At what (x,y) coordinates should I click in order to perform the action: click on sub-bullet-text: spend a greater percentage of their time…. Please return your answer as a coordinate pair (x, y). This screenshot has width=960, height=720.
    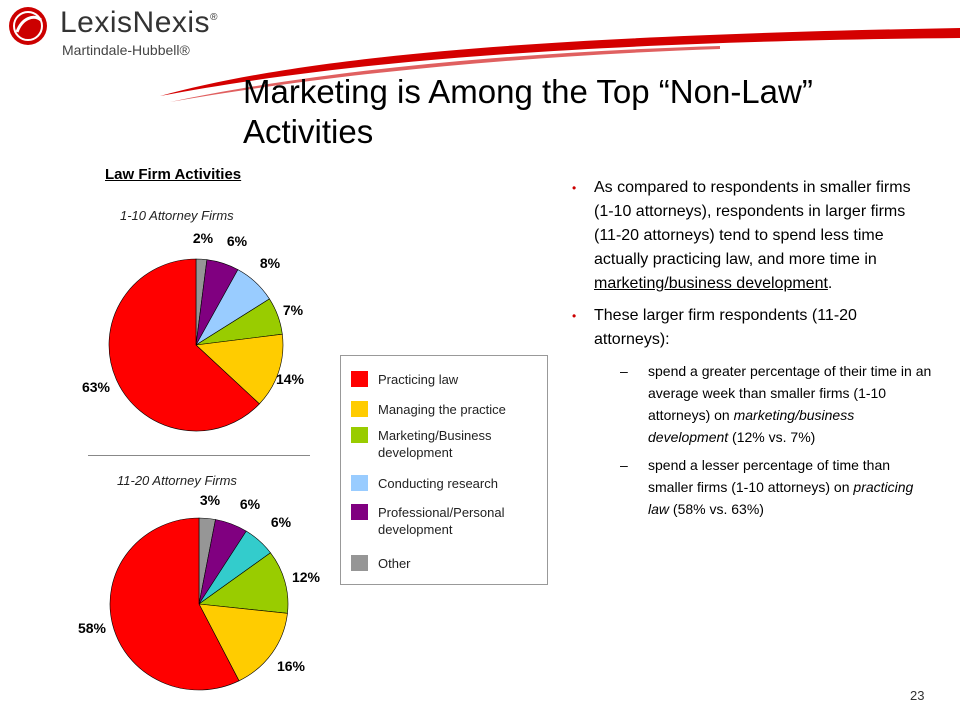
    Looking at the image, I should click on (790, 393).